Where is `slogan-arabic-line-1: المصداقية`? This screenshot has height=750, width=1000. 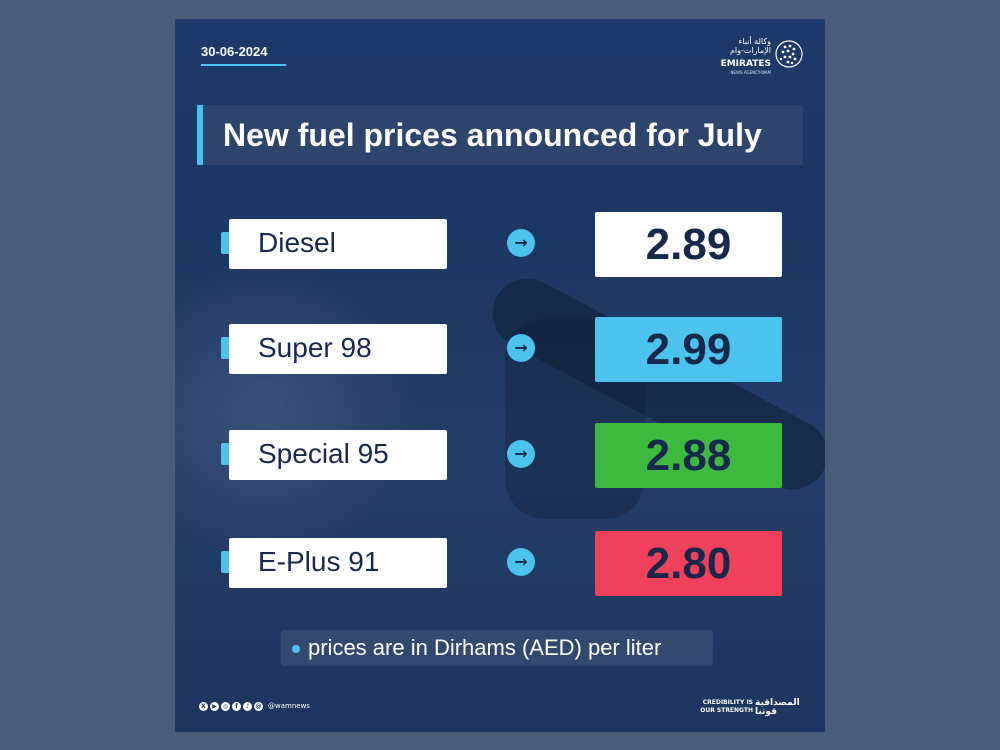 slogan-arabic-line-1: المصداقية is located at coordinates (777, 703).